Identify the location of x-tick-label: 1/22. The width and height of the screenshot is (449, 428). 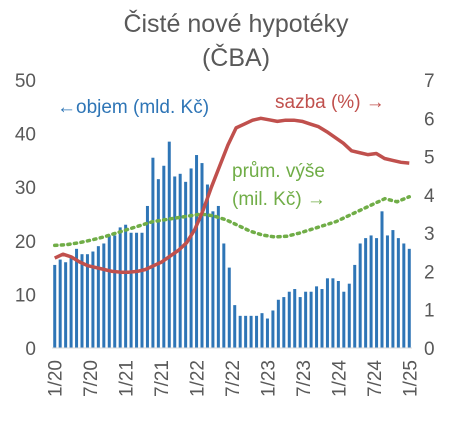
(198, 378).